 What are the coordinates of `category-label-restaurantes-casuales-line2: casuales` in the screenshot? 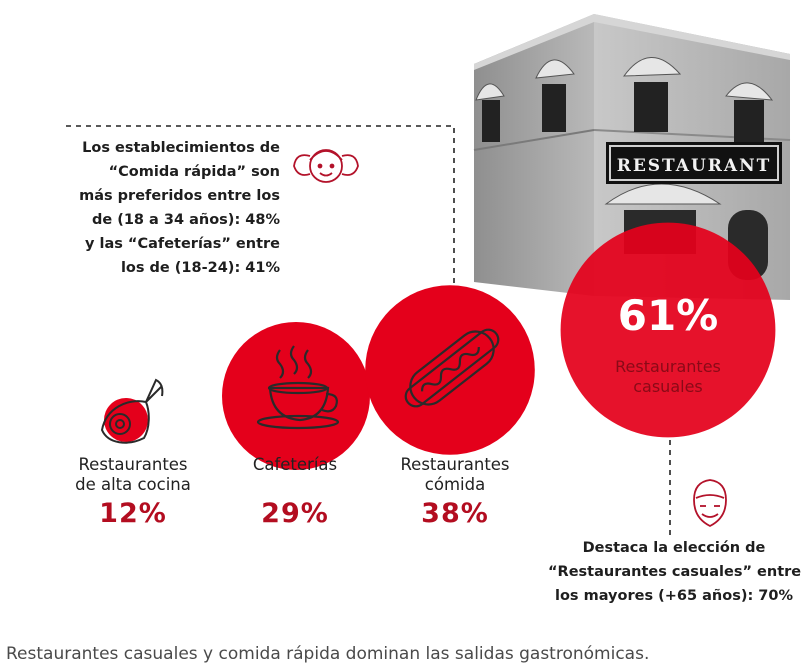 It's located at (668, 386).